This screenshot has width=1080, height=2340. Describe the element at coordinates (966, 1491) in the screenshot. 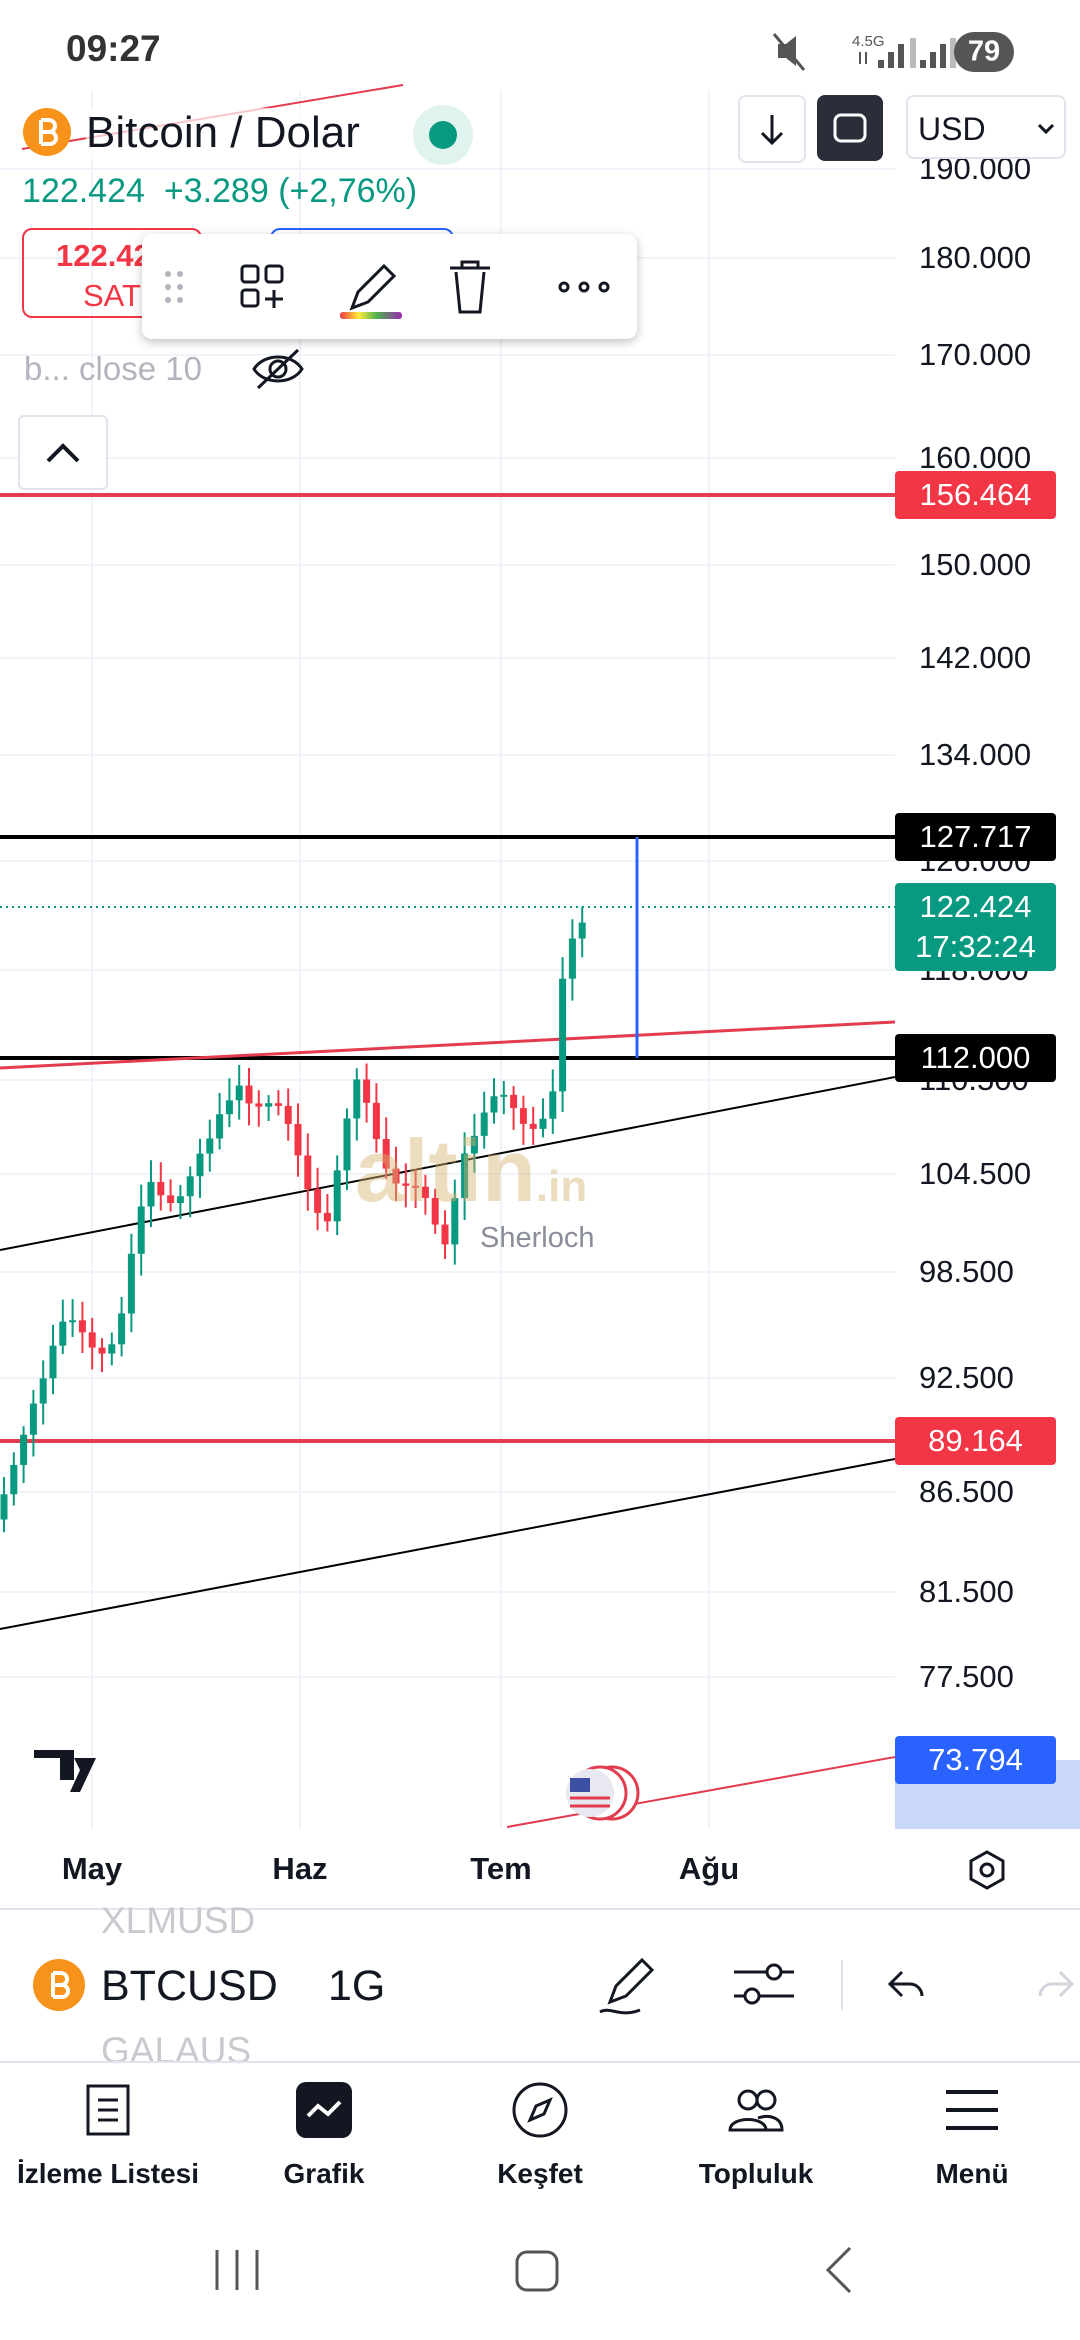

I see `price-axis-label: 86.500` at that location.